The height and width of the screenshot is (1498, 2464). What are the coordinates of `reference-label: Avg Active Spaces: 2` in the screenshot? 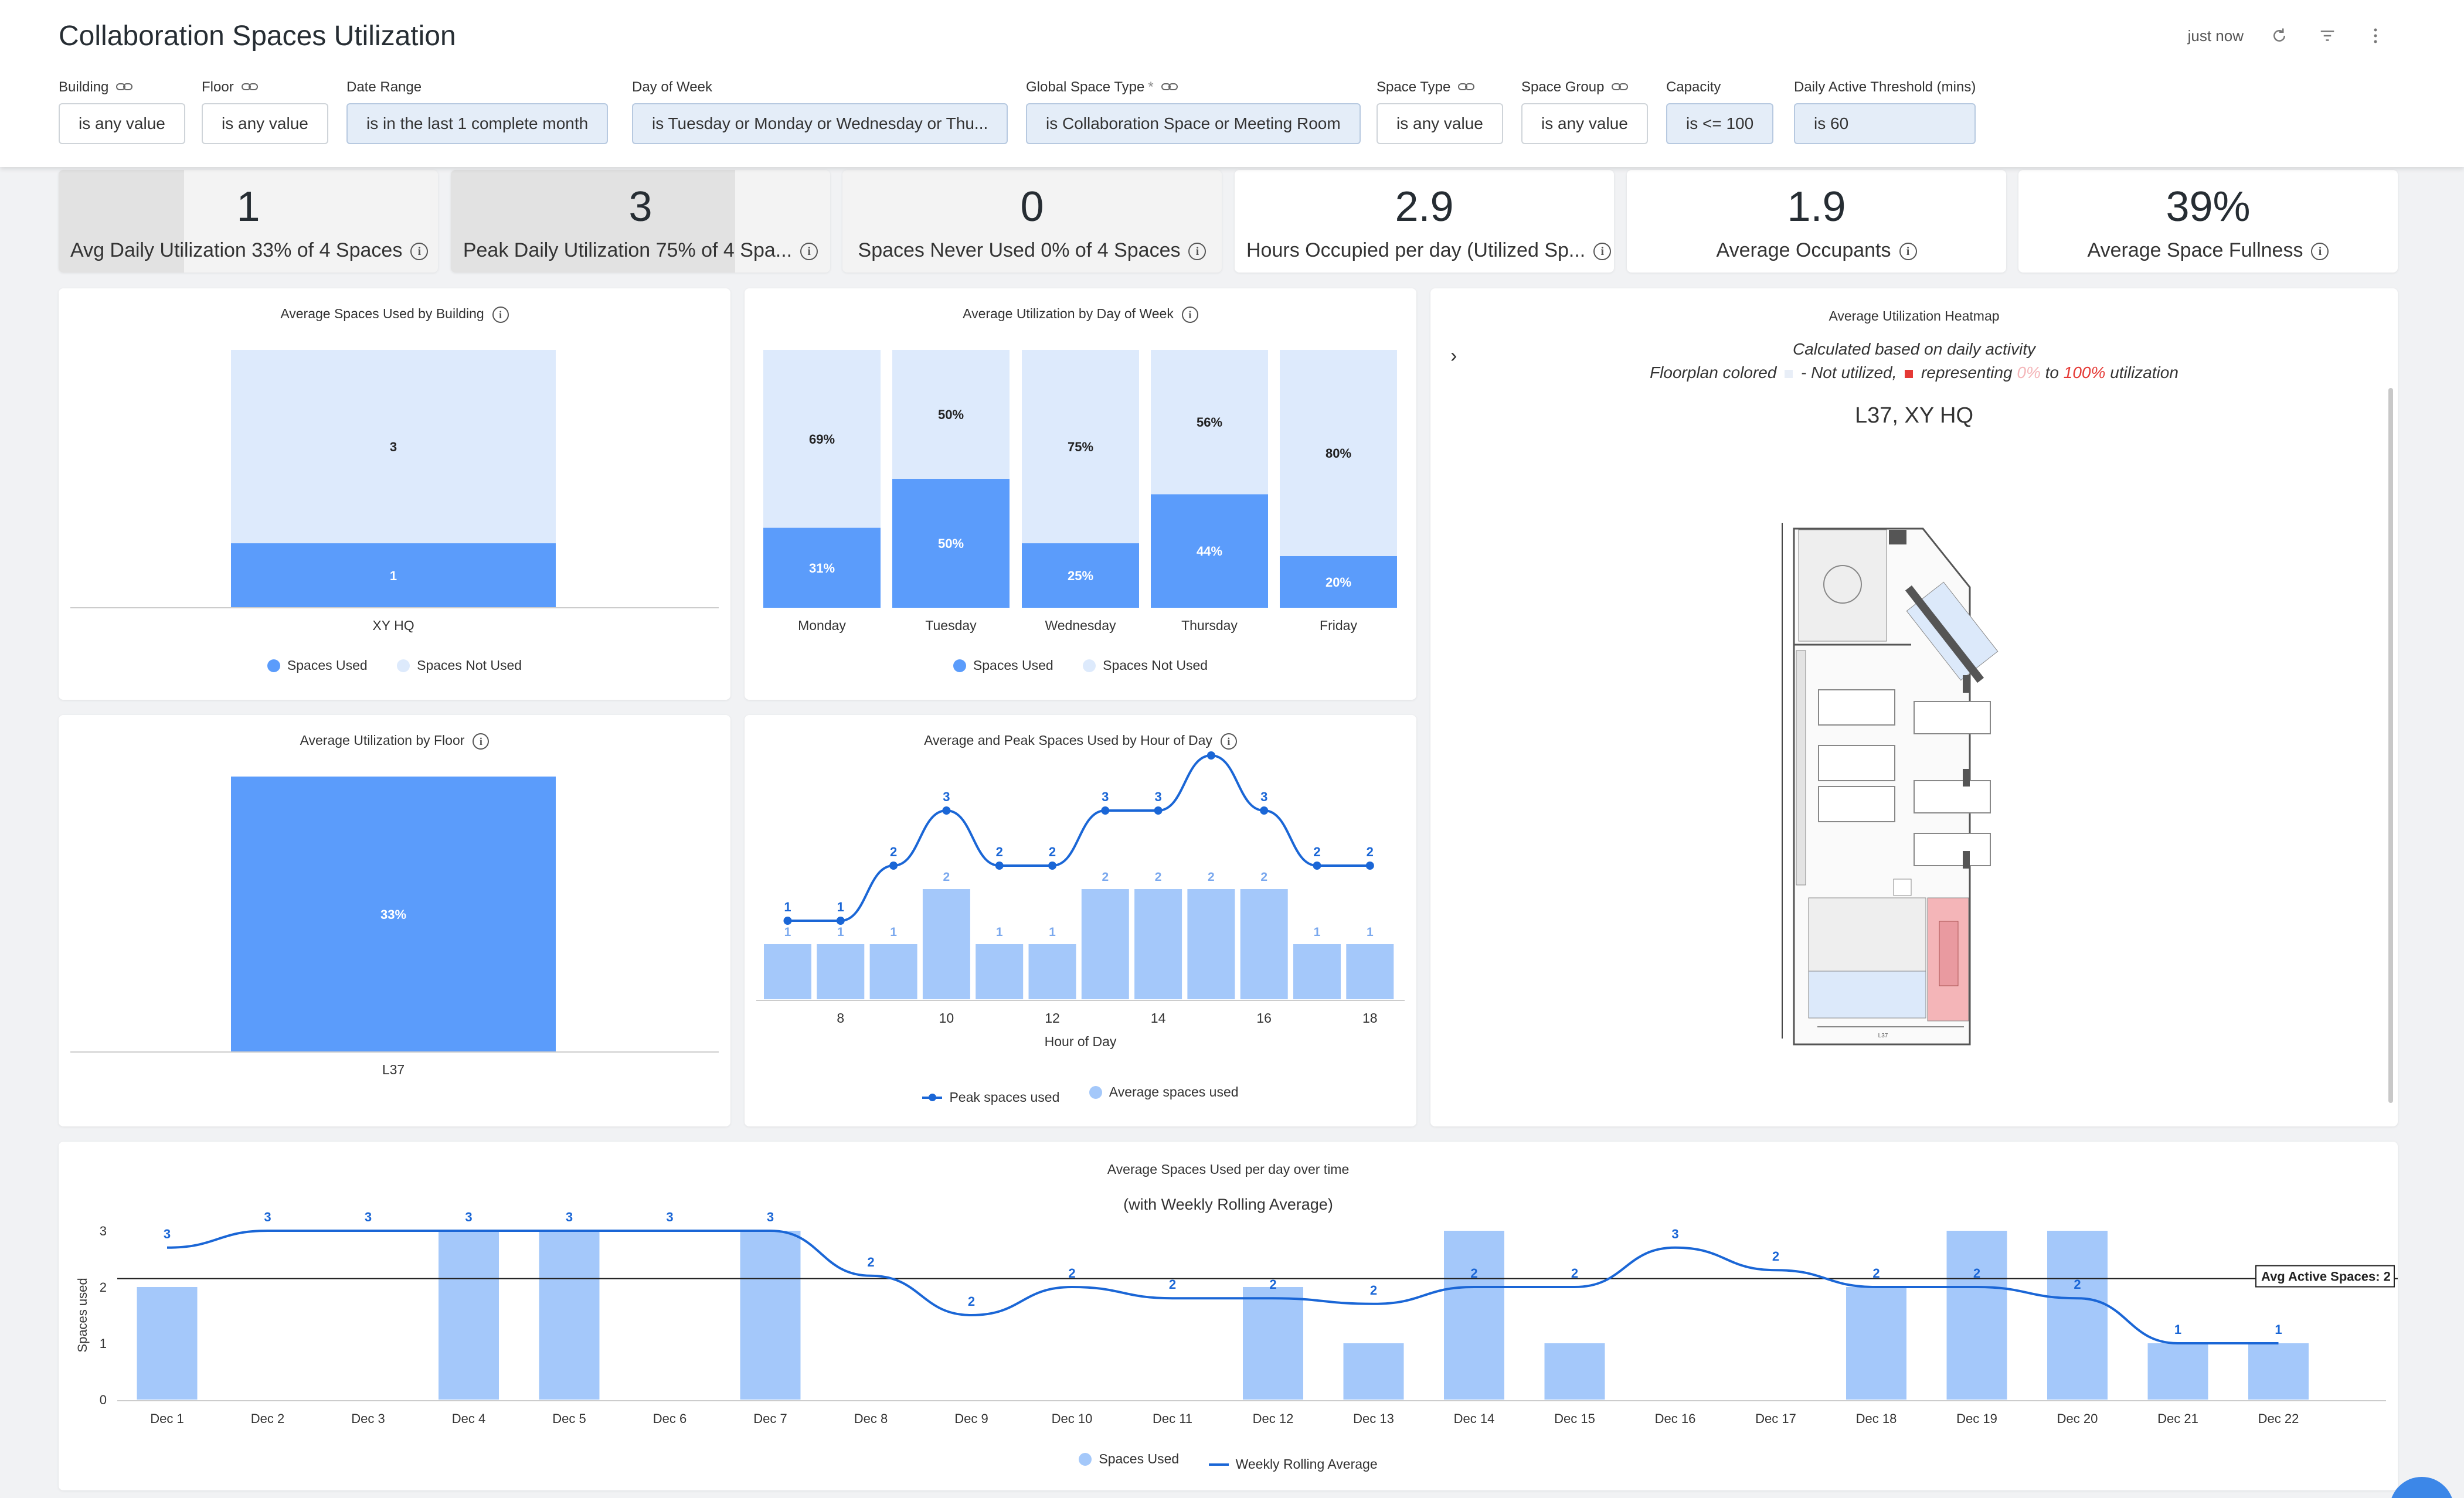 It's located at (2326, 1276).